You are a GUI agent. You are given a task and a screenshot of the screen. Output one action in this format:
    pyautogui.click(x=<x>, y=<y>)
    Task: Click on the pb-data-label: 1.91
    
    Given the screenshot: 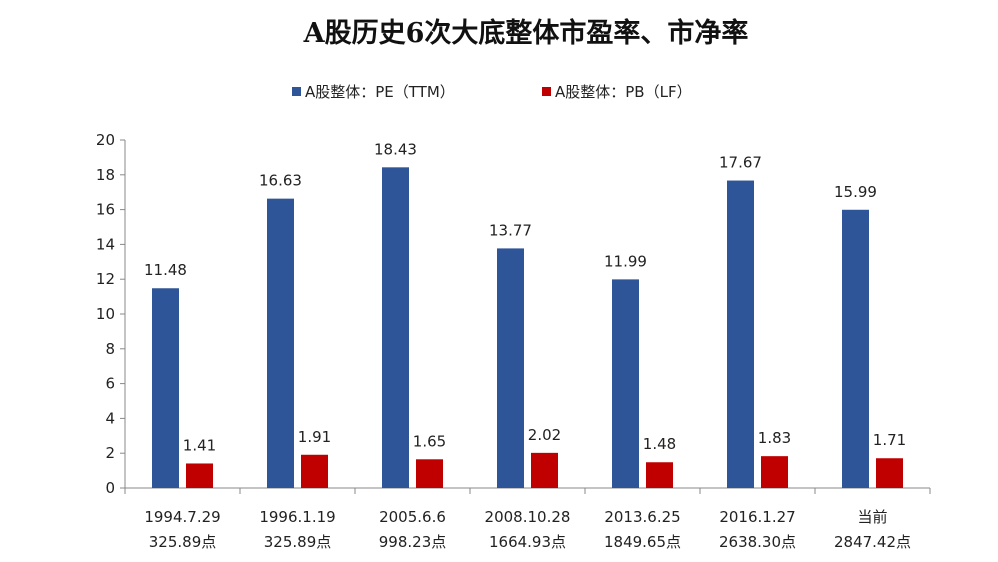 What is the action you would take?
    pyautogui.click(x=314, y=437)
    